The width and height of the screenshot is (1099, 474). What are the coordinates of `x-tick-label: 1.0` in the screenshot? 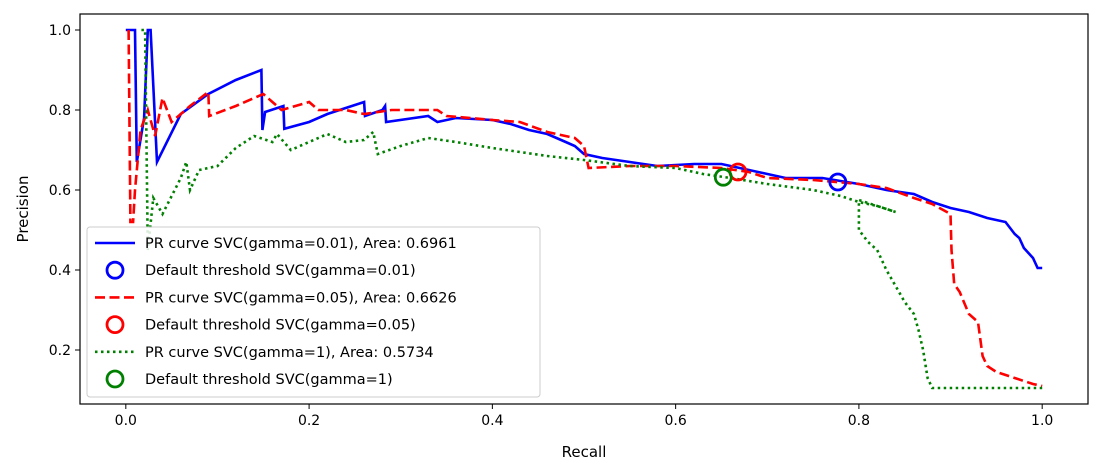 It's located at (1042, 421).